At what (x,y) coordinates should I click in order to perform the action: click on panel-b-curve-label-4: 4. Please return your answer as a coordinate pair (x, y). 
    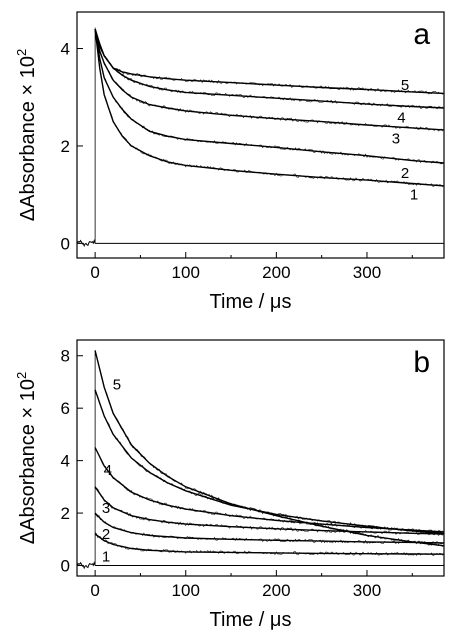
    Looking at the image, I should click on (108, 470).